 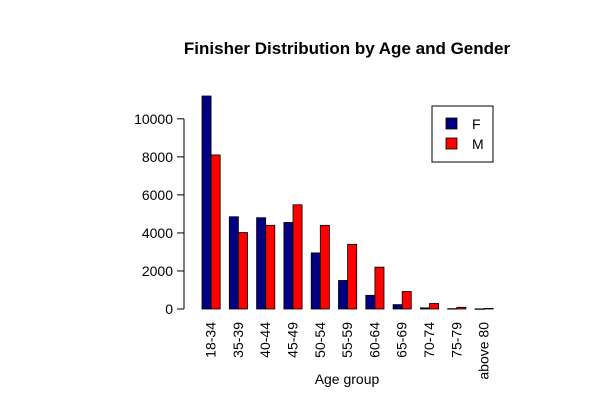 What do you see at coordinates (265, 340) in the screenshot?
I see `x-tick-label: 40-44` at bounding box center [265, 340].